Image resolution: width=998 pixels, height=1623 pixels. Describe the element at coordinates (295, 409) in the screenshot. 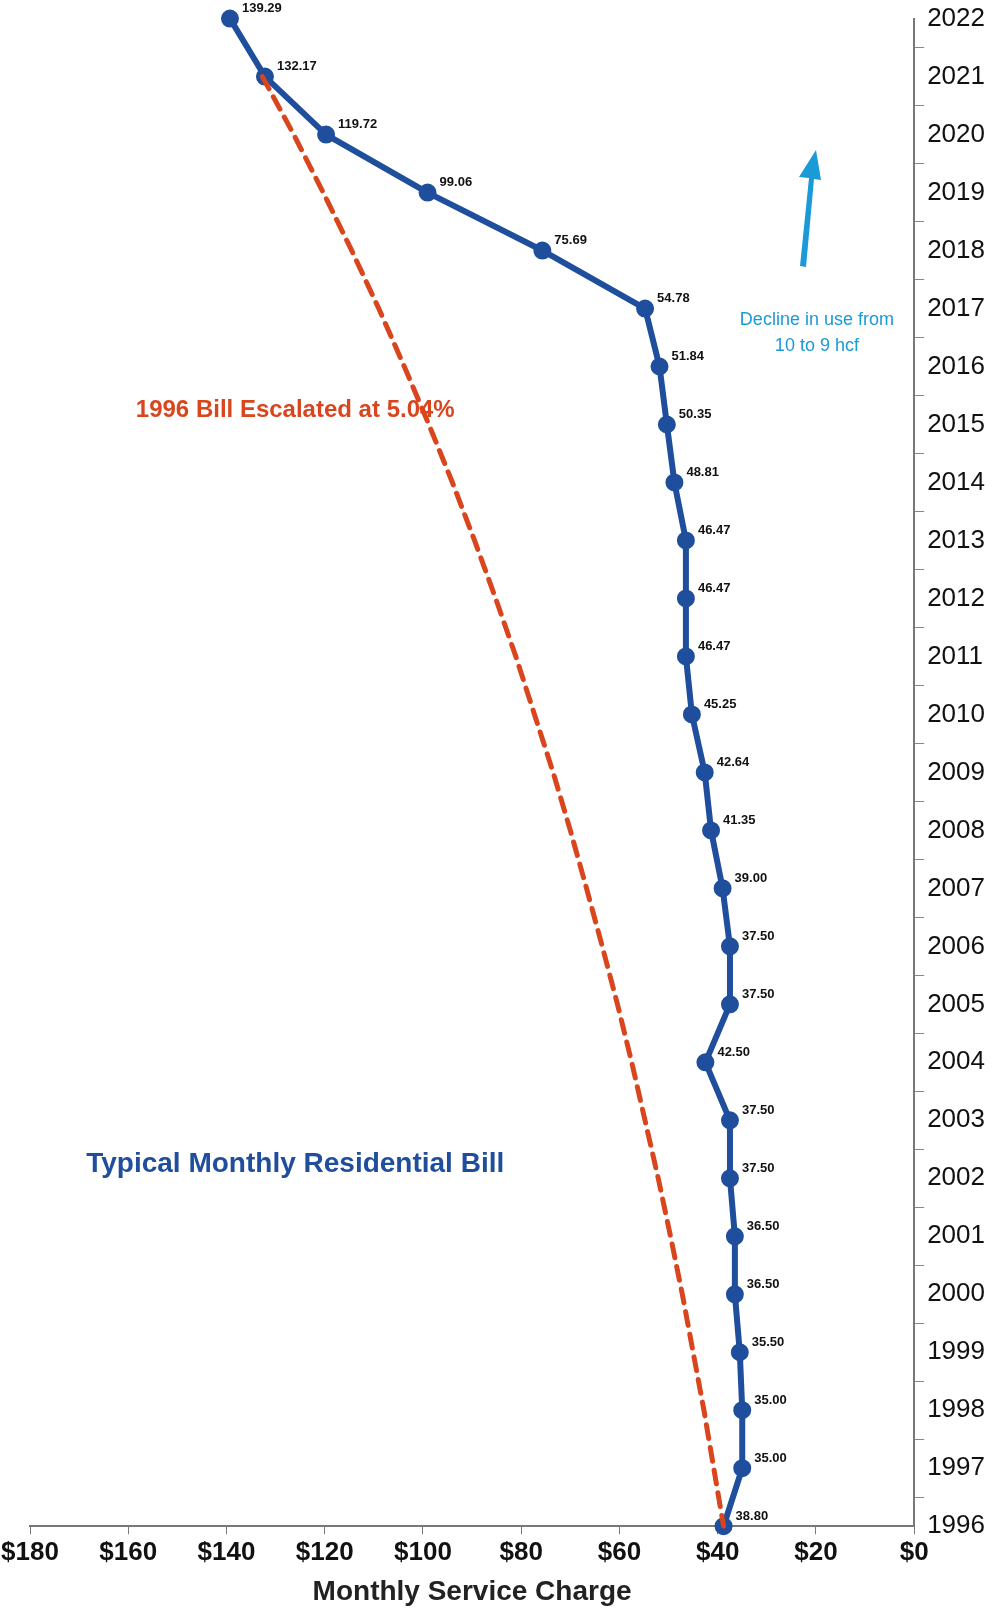

I see `series-label: 1996 Bill Escalated at 5.04%` at that location.